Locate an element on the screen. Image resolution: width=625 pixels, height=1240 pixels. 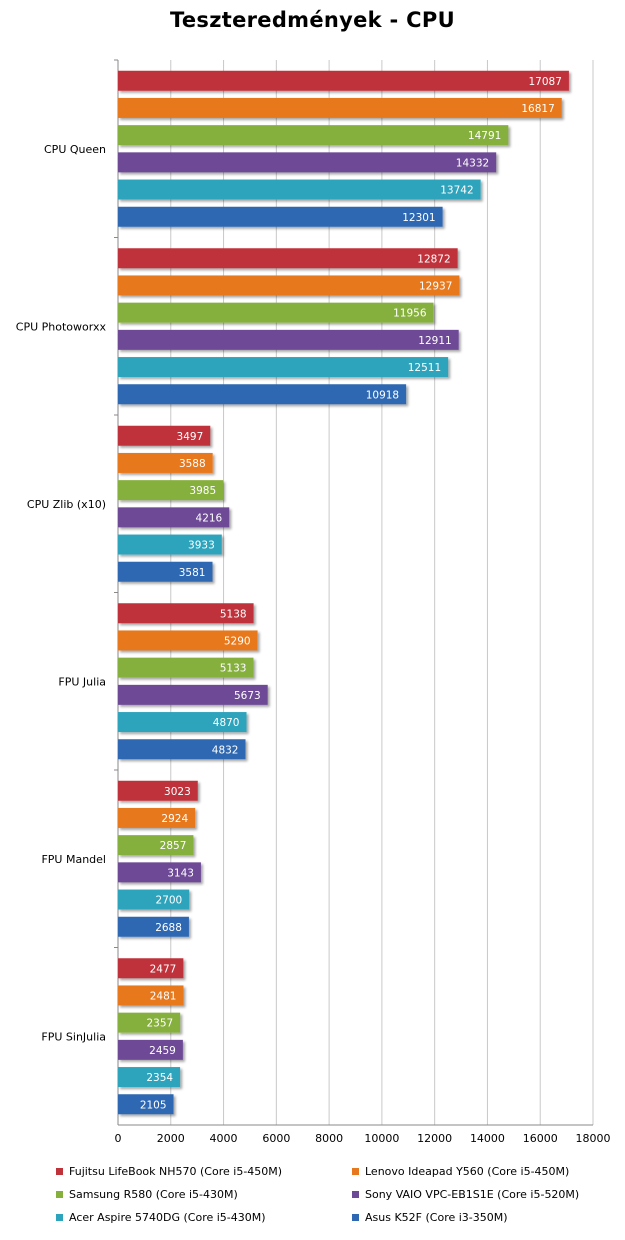
data-label: 5133 is located at coordinates (233, 669).